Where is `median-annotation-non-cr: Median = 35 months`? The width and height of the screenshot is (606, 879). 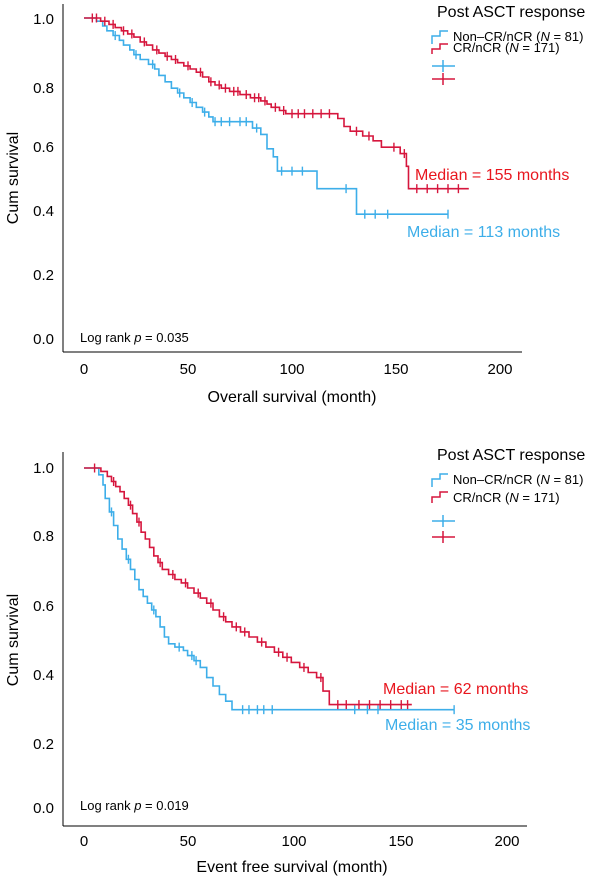 median-annotation-non-cr: Median = 35 months is located at coordinates (457, 725).